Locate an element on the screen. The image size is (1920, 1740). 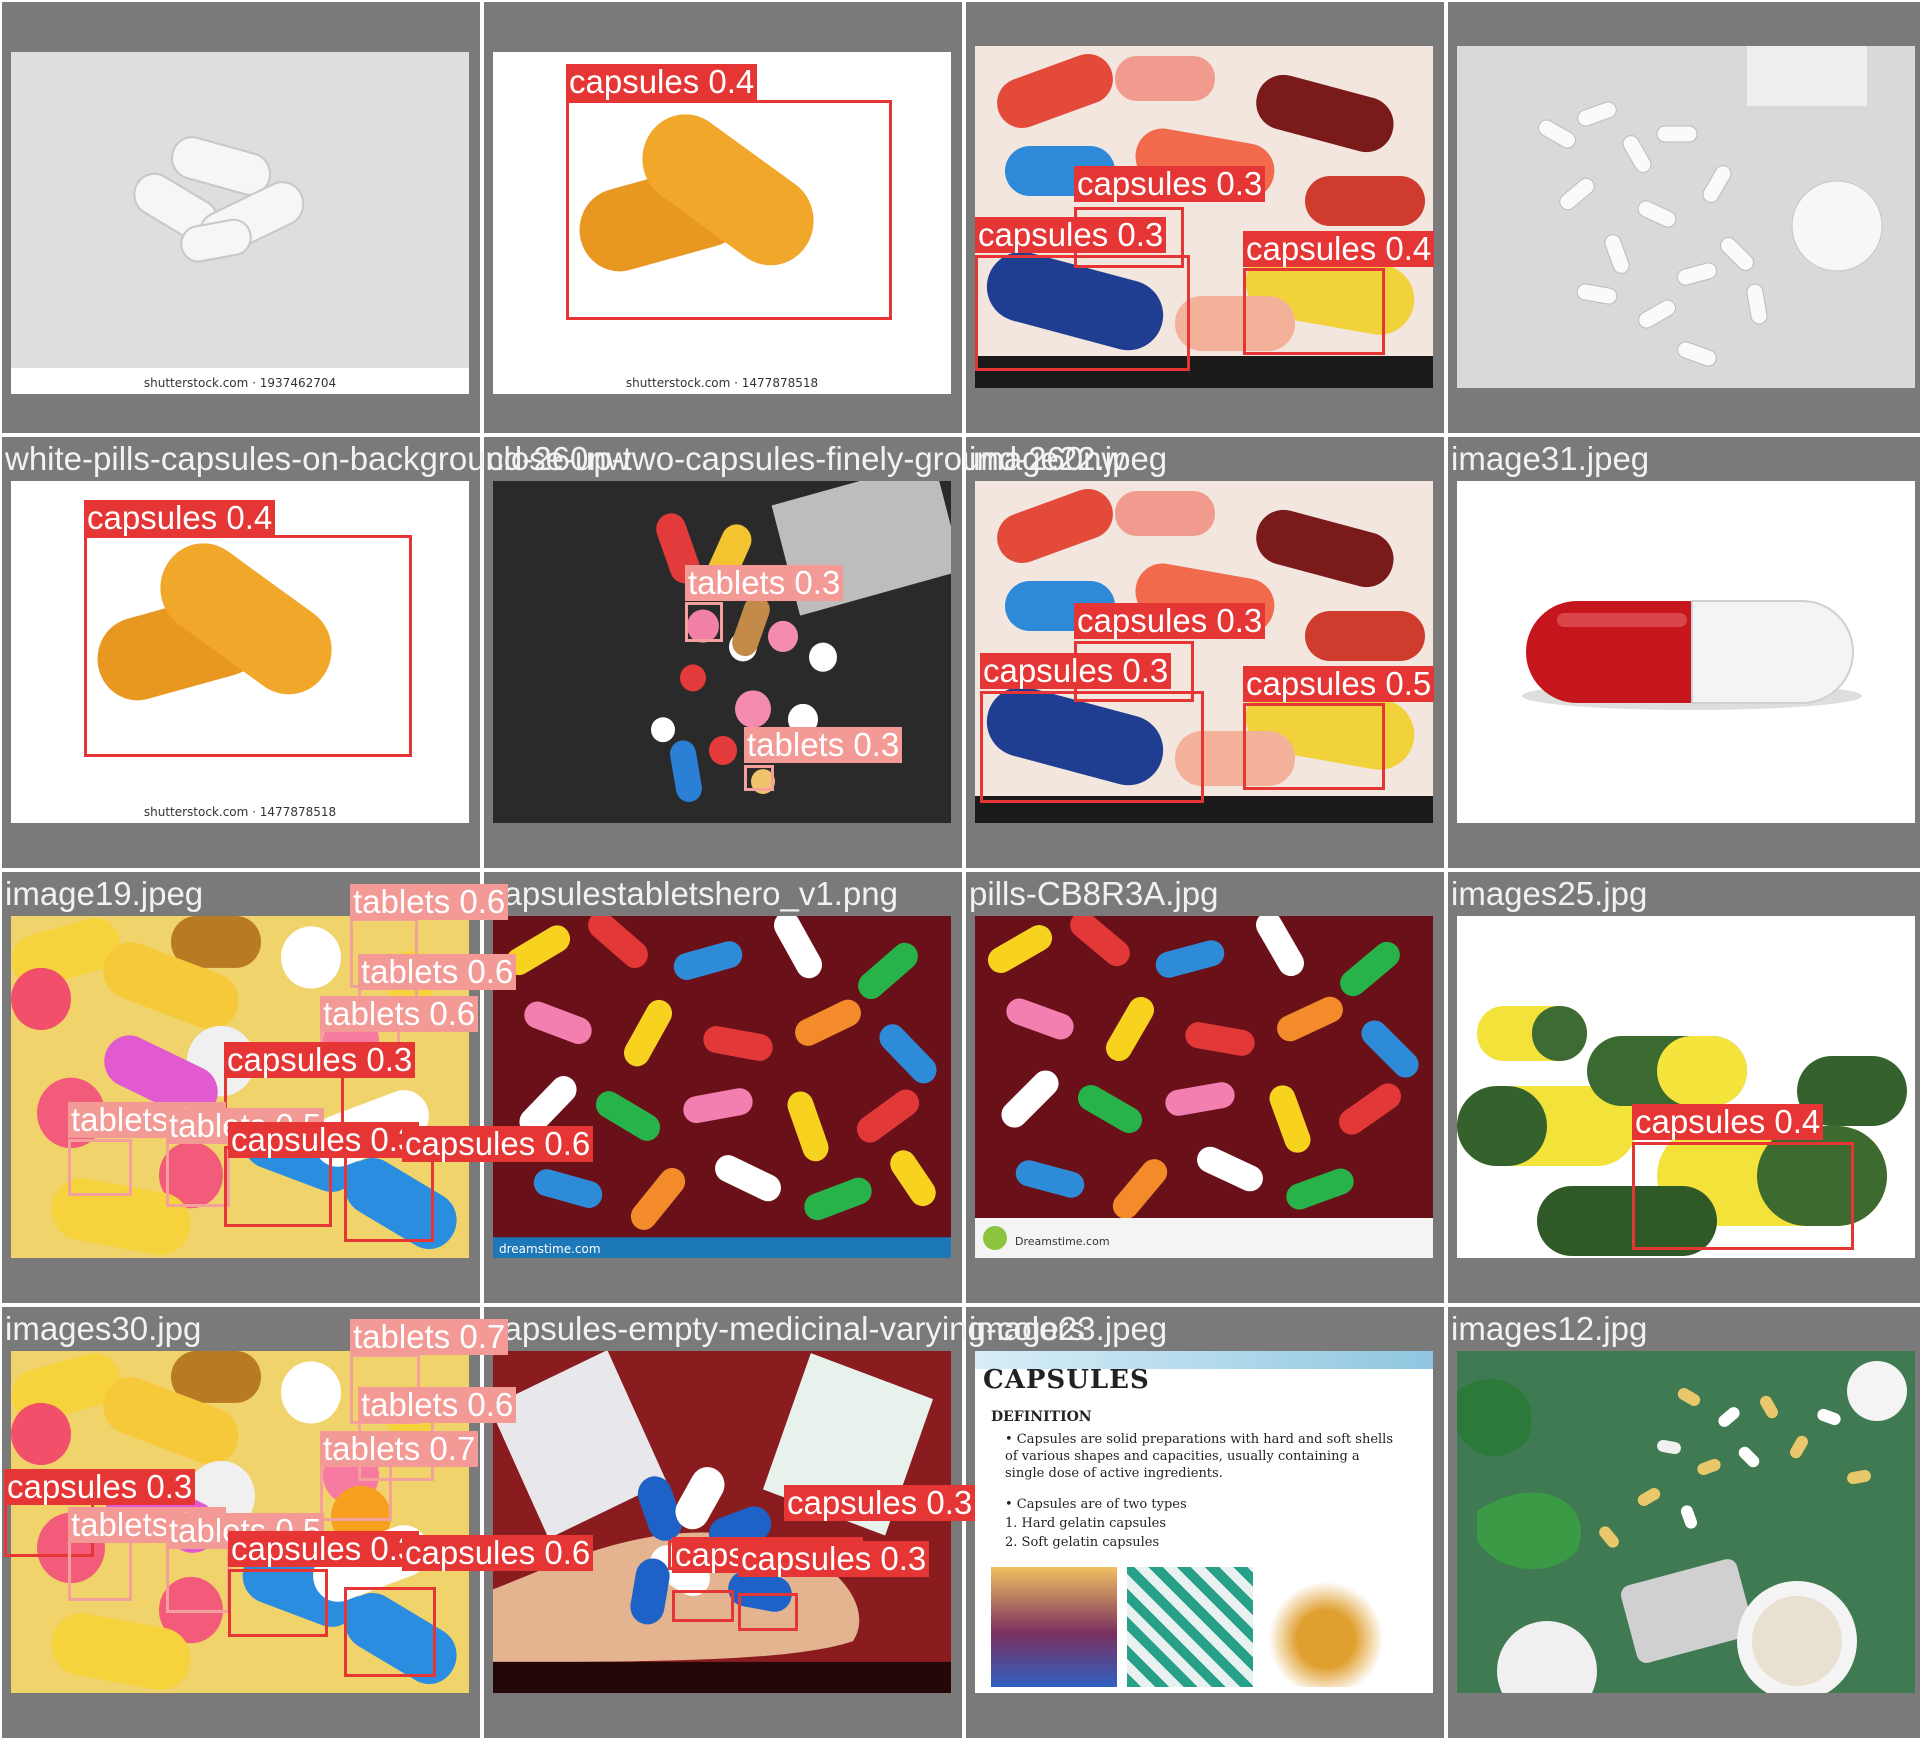
image-title: image19.jpeg is located at coordinates (104, 893).